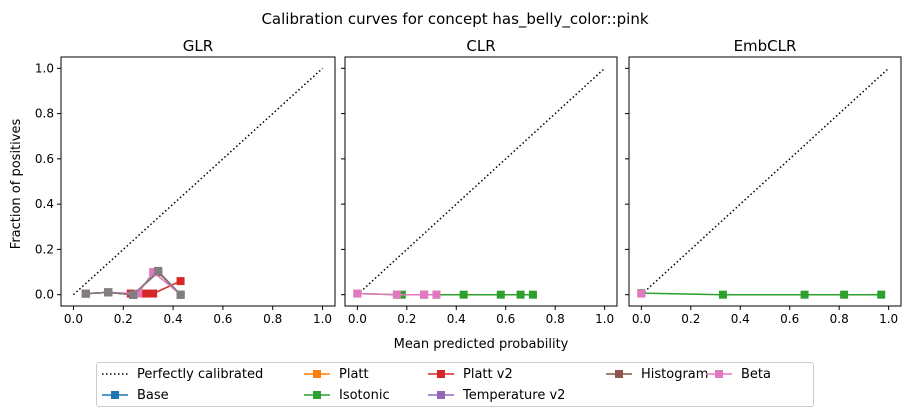  Describe the element at coordinates (514, 395) in the screenshot. I see `legend-label: Temperature v2` at that location.